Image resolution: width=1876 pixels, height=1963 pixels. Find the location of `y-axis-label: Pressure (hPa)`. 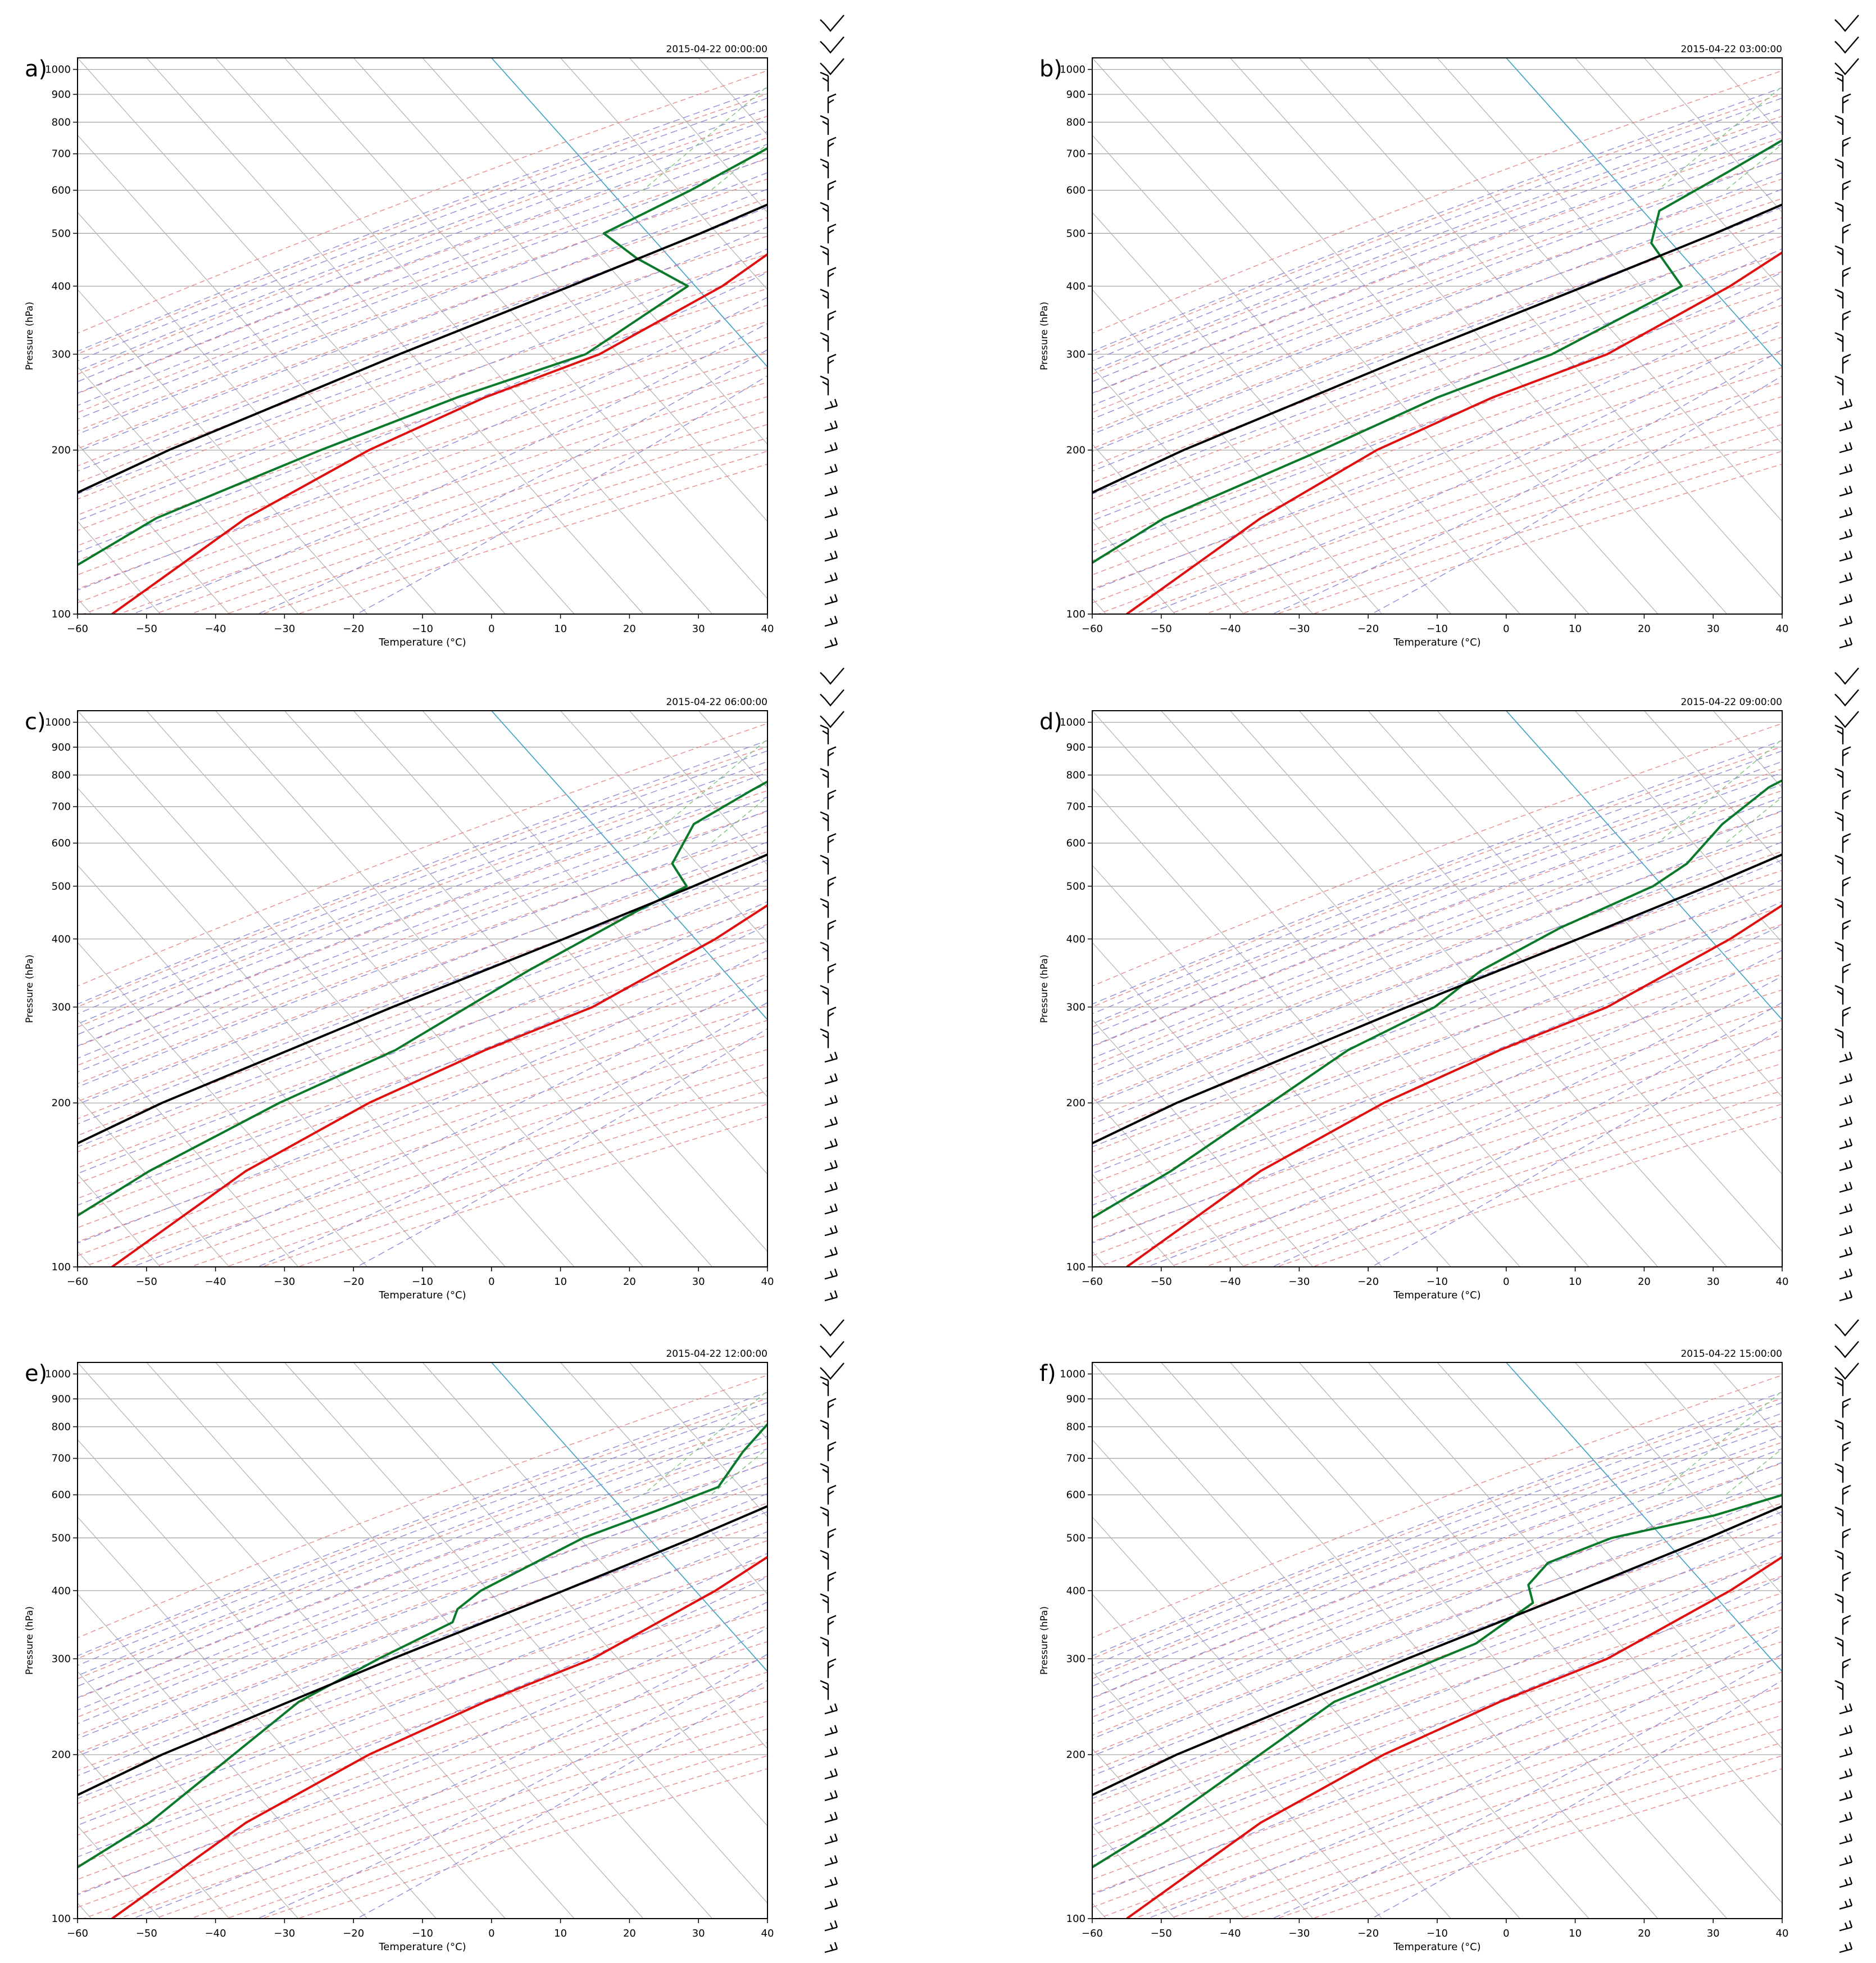

y-axis-label: Pressure (hPa) is located at coordinates (30, 1640).